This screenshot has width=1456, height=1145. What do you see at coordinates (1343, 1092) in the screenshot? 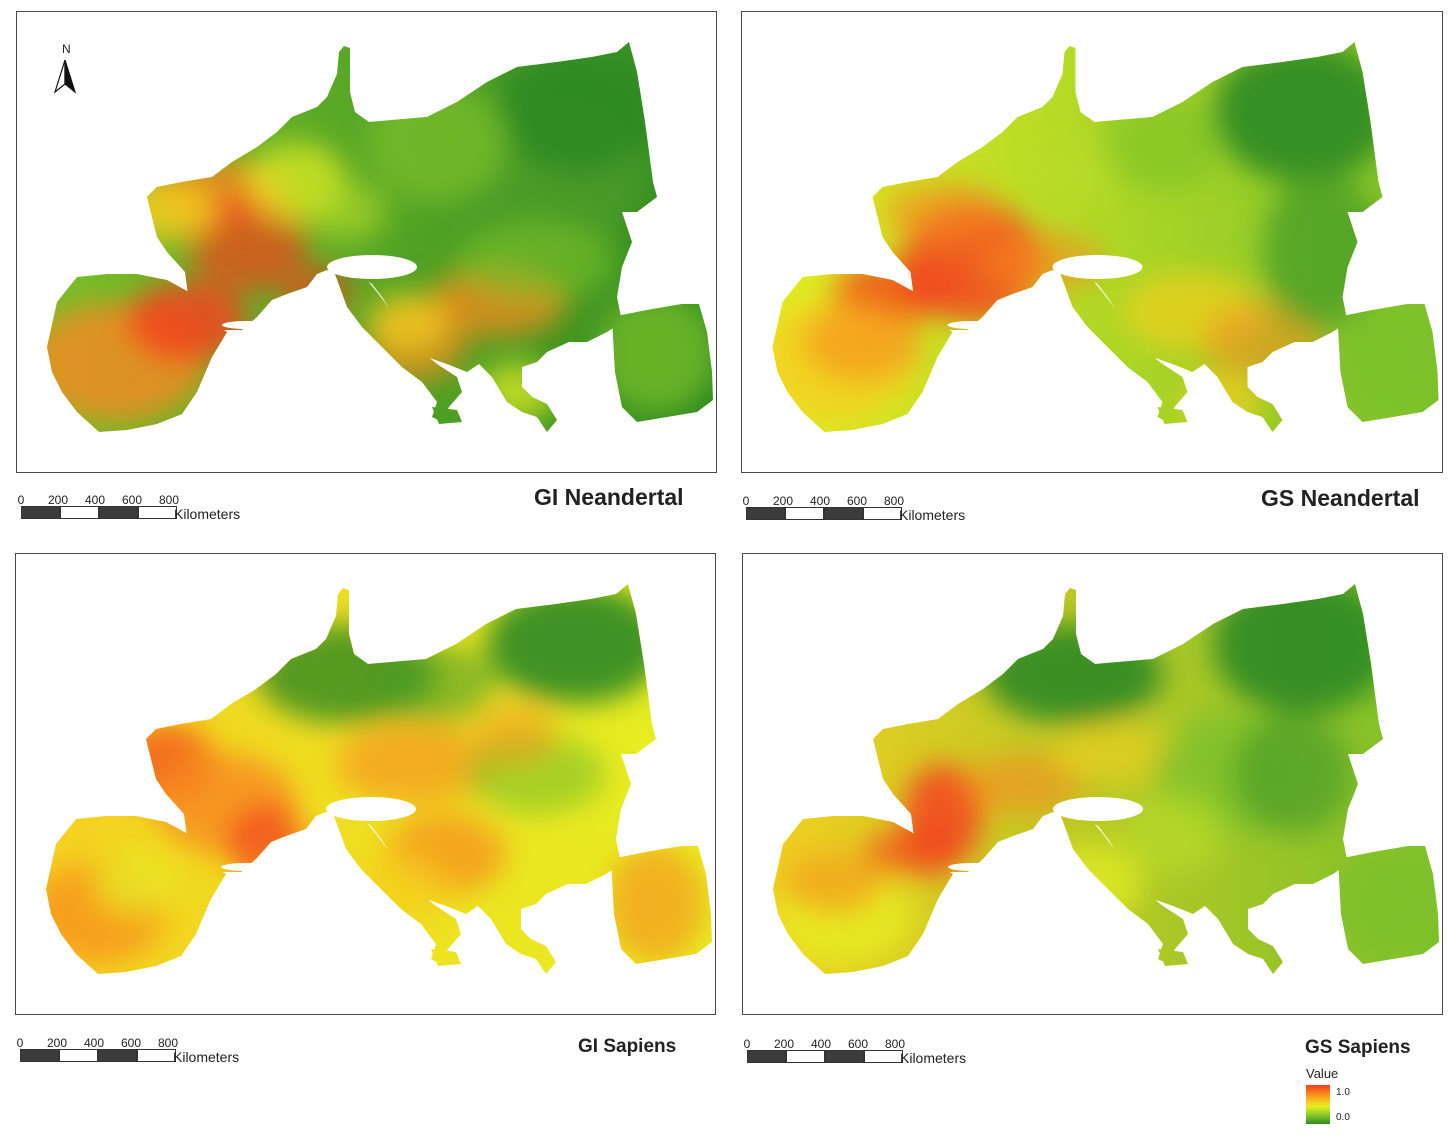
I see `legend-max-label: 1.0` at bounding box center [1343, 1092].